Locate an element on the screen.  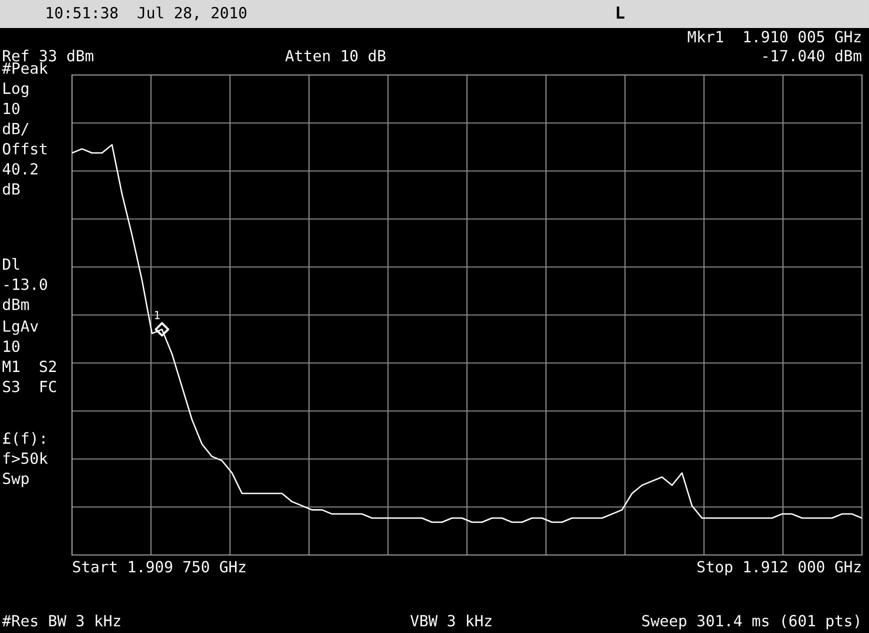
text: Atten 10 dB is located at coordinates (335, 56).